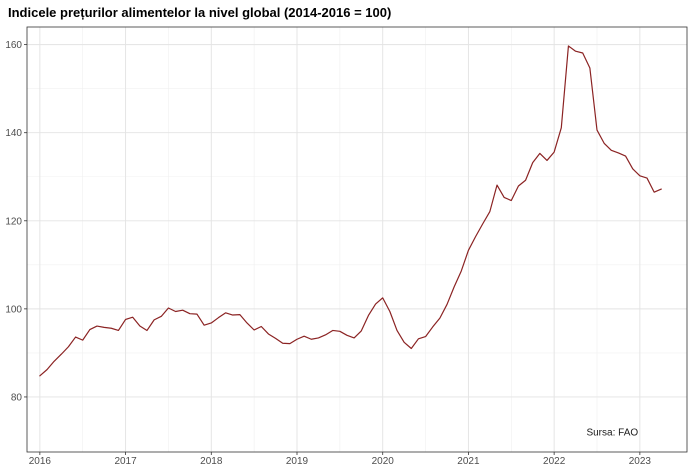  What do you see at coordinates (13, 45) in the screenshot?
I see `y-tick-label: 160` at bounding box center [13, 45].